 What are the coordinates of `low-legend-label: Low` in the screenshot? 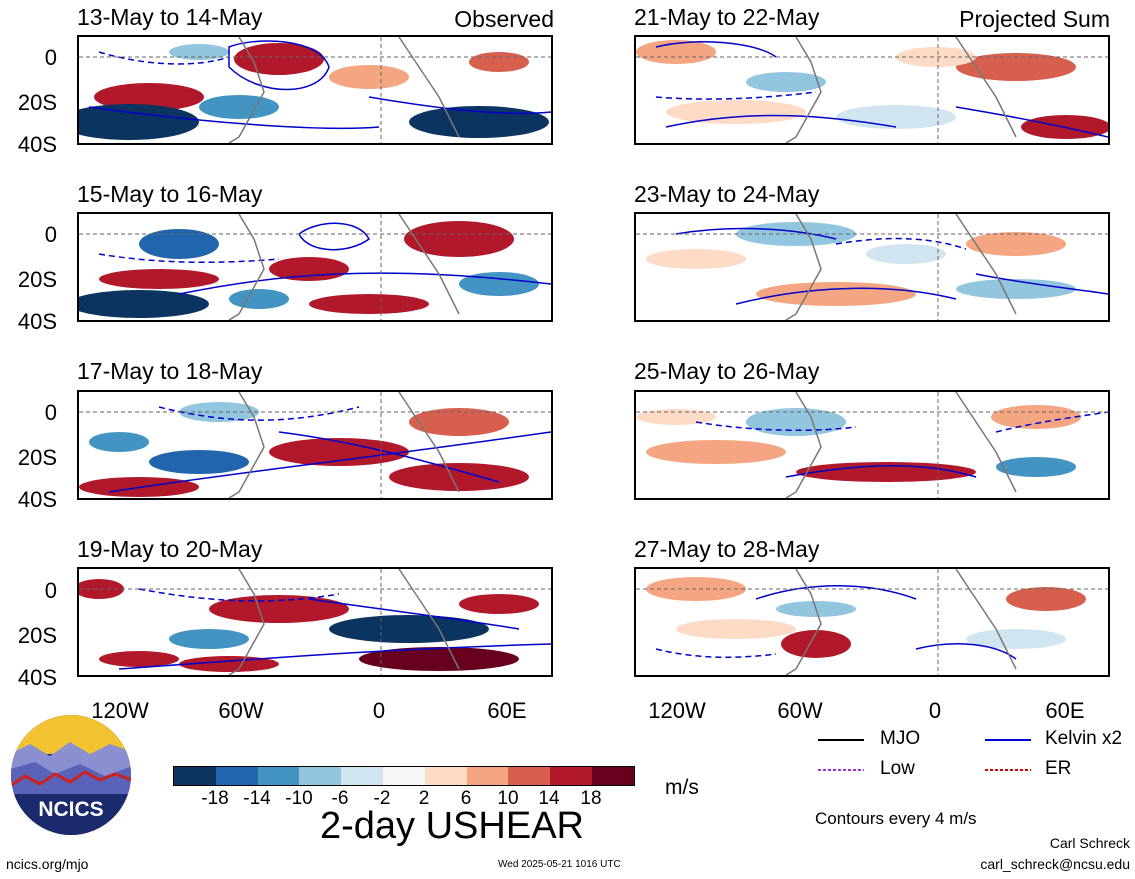 It's located at (897, 768).